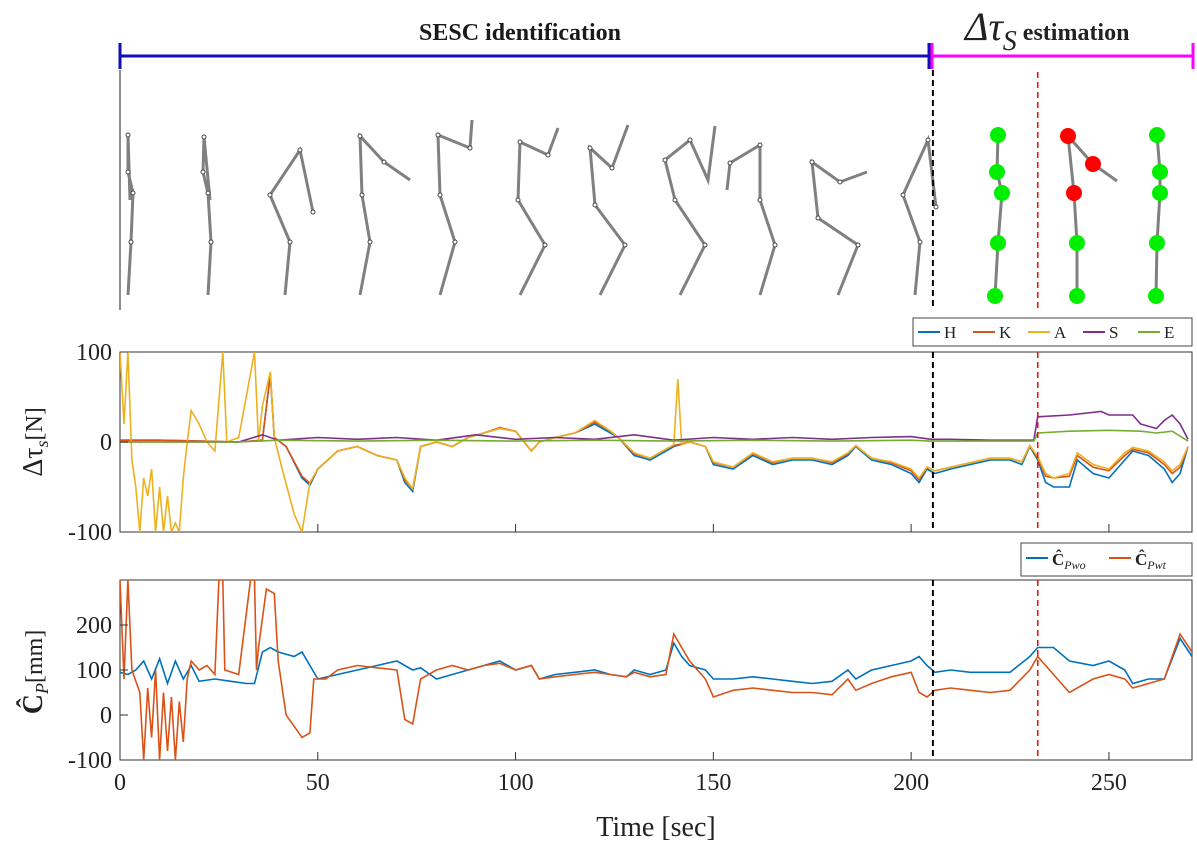 This screenshot has height=844, width=1197. I want to click on identification-phase-label: SESC identification, so click(520, 33).